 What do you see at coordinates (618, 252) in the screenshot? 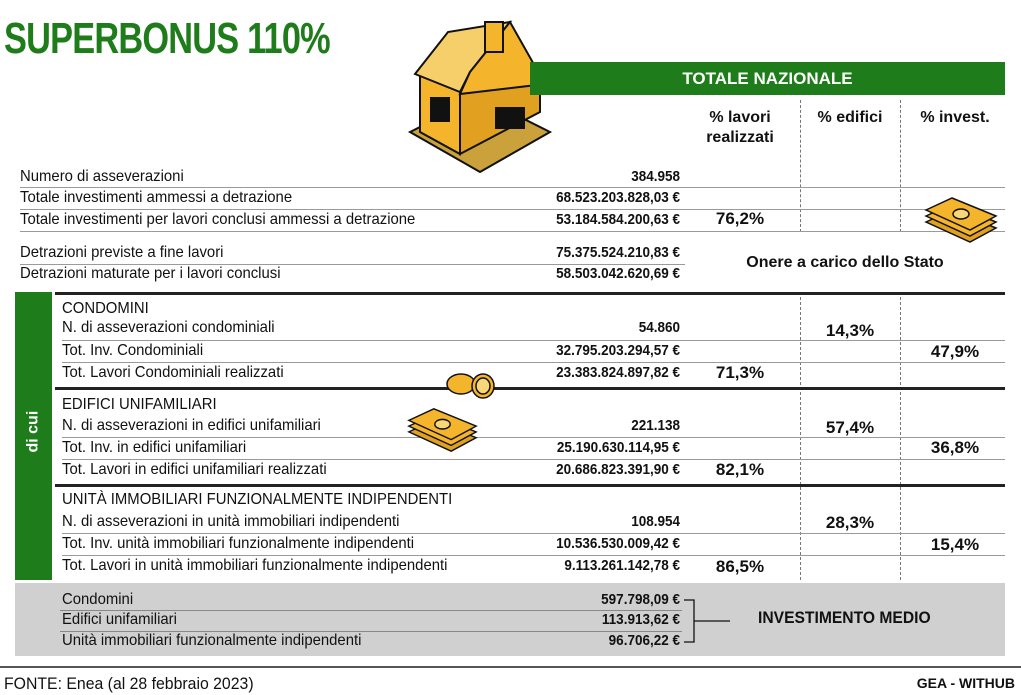
I see `row-value: 75.375.524.210,83 €` at bounding box center [618, 252].